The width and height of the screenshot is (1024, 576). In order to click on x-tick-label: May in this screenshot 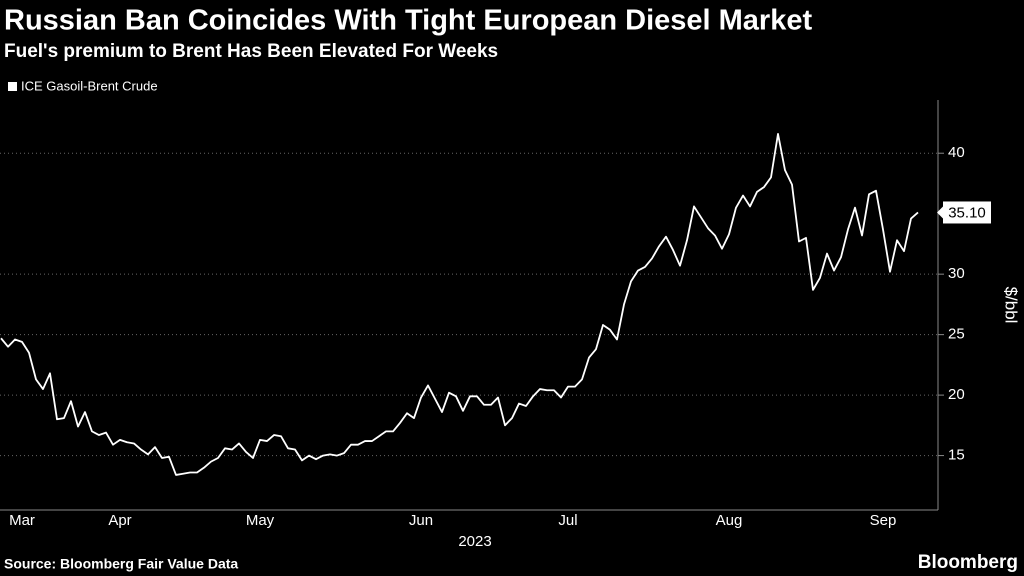, I will do `click(260, 520)`.